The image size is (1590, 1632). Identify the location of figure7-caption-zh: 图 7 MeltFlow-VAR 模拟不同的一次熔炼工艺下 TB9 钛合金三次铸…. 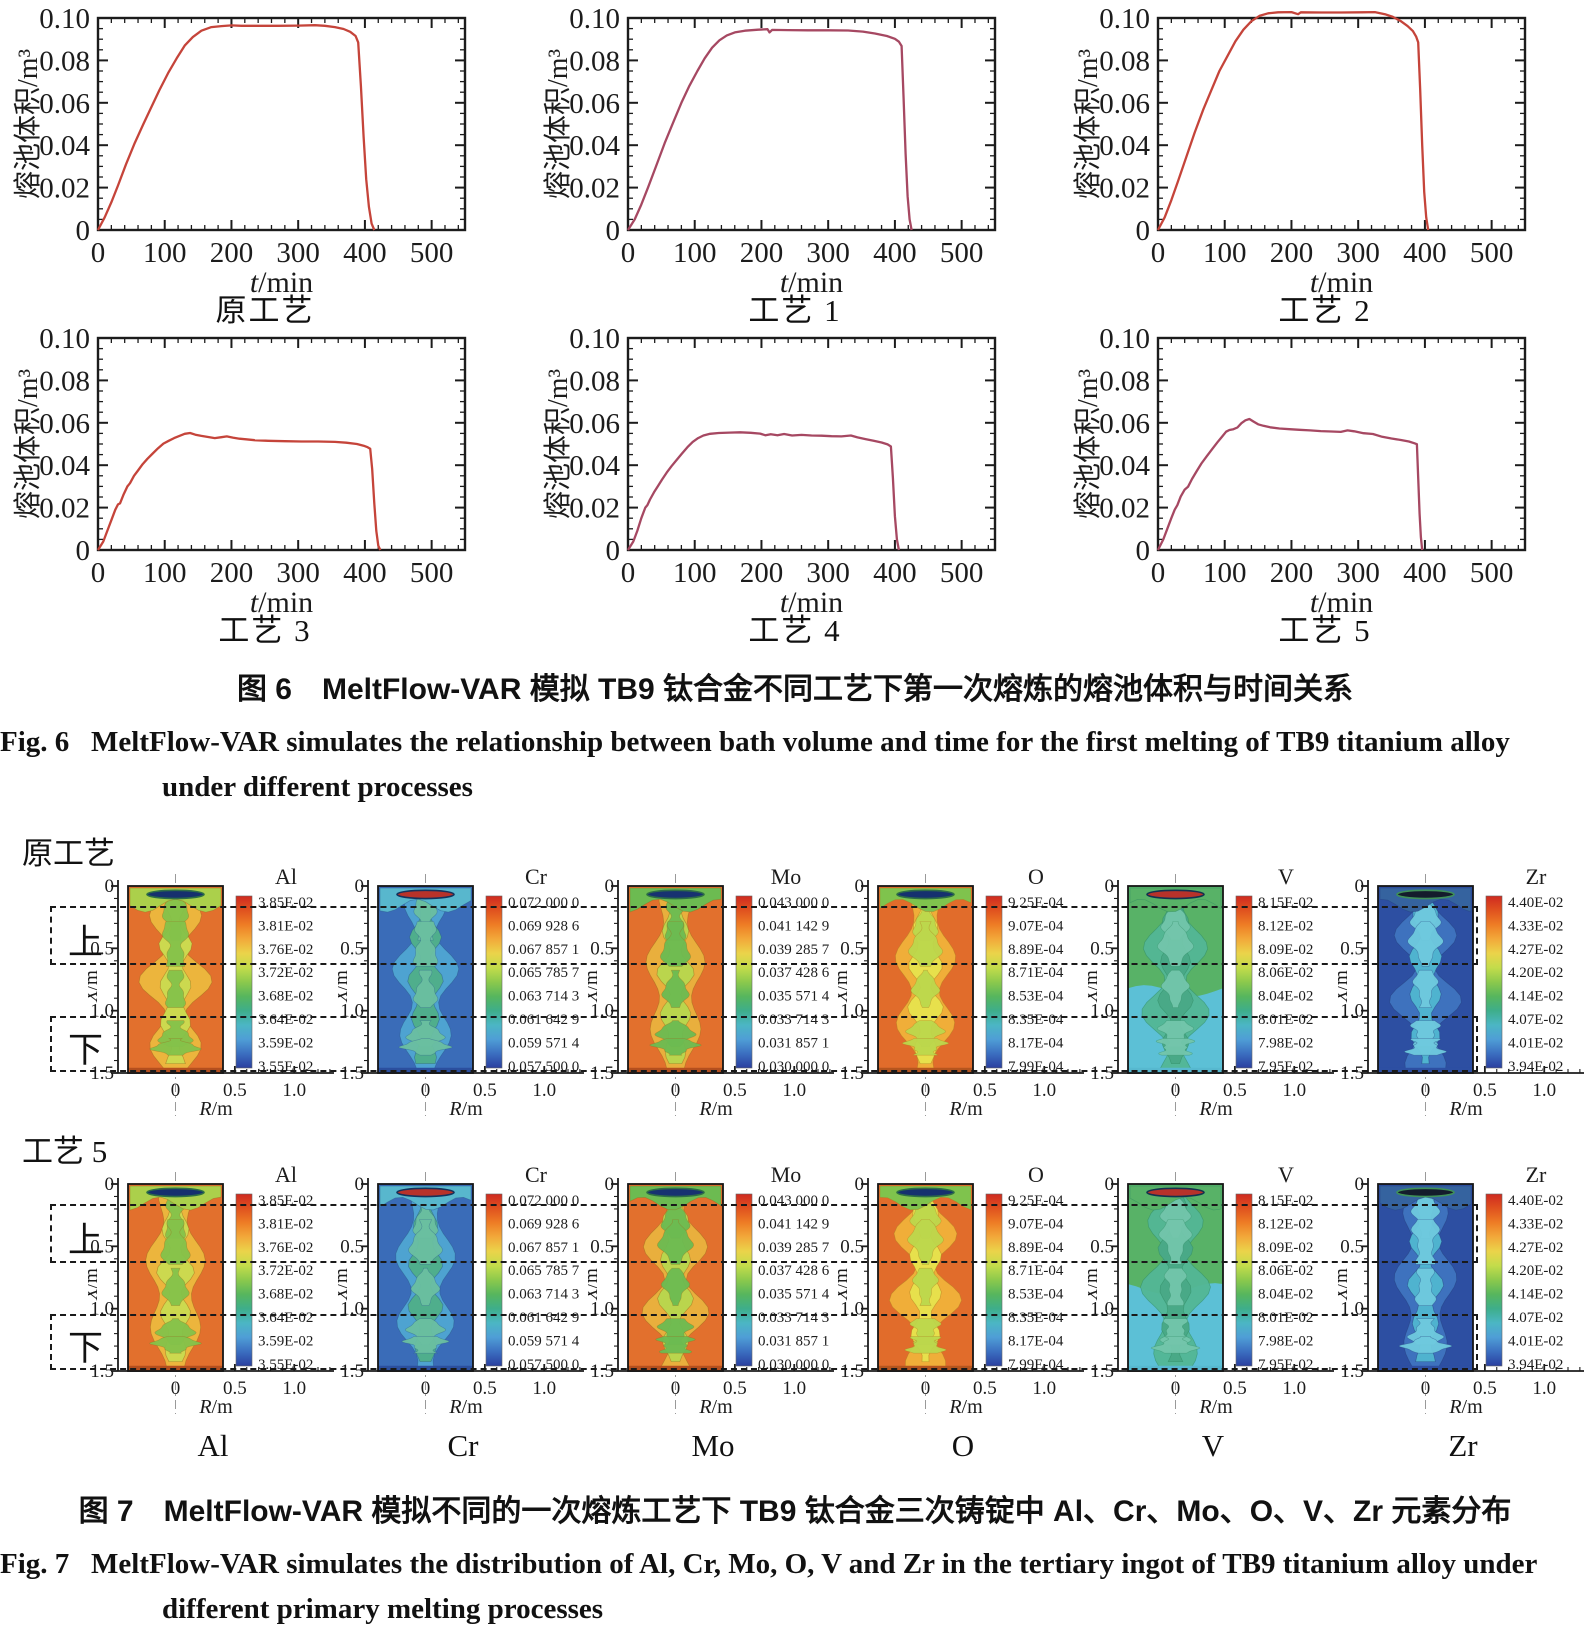
(795, 1511).